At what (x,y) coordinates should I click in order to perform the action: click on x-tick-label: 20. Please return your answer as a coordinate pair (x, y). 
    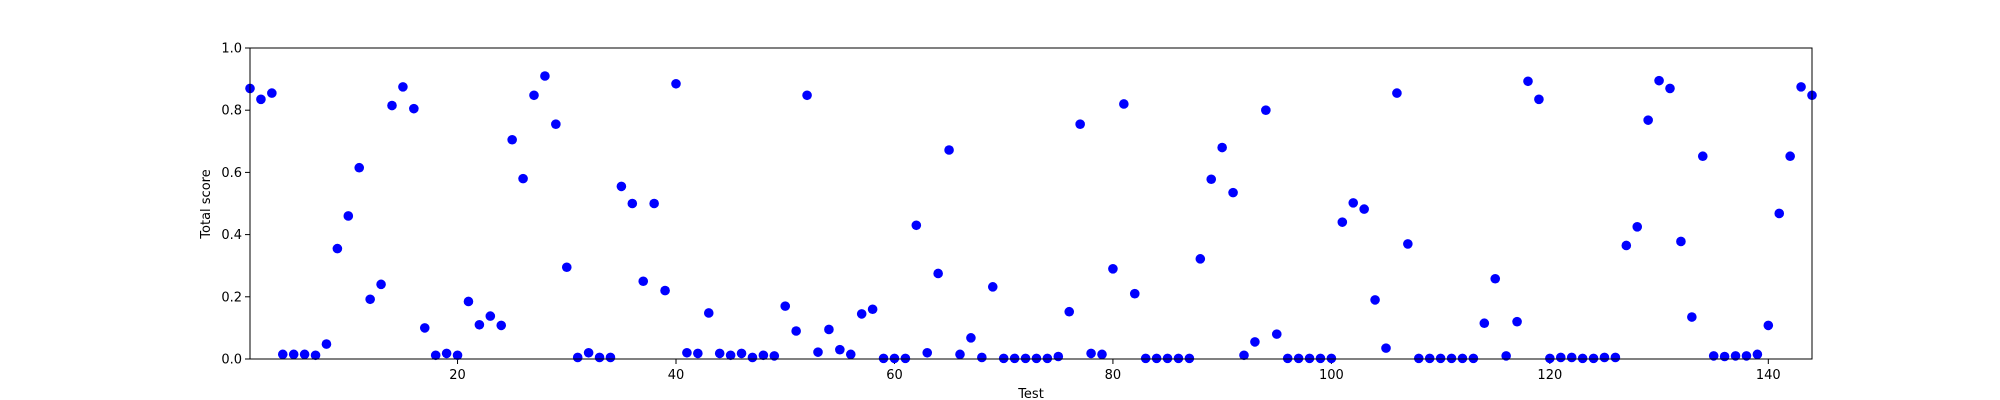
    Looking at the image, I should click on (457, 375).